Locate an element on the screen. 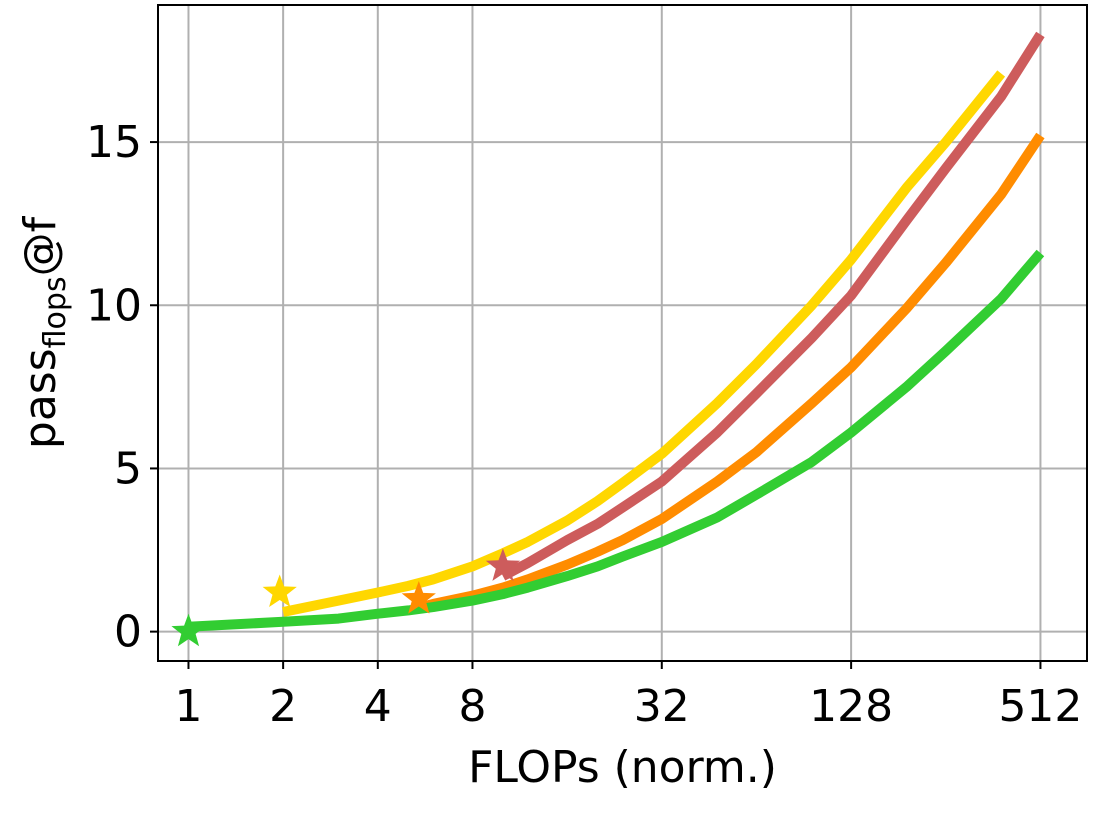  y-axis-label-base: pass is located at coordinates (40, 398).